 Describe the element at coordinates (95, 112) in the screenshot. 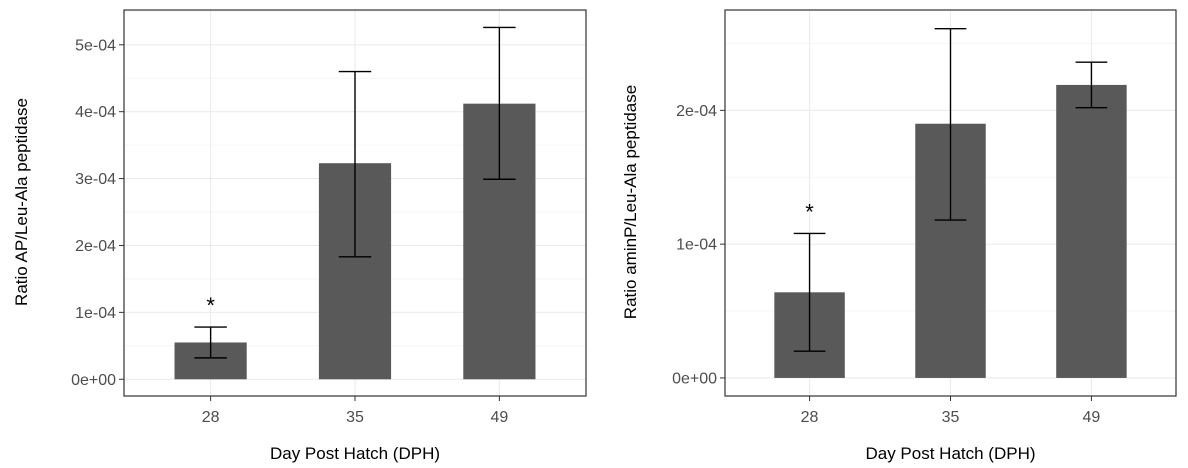

I see `y-tick-label: 4e-04` at that location.